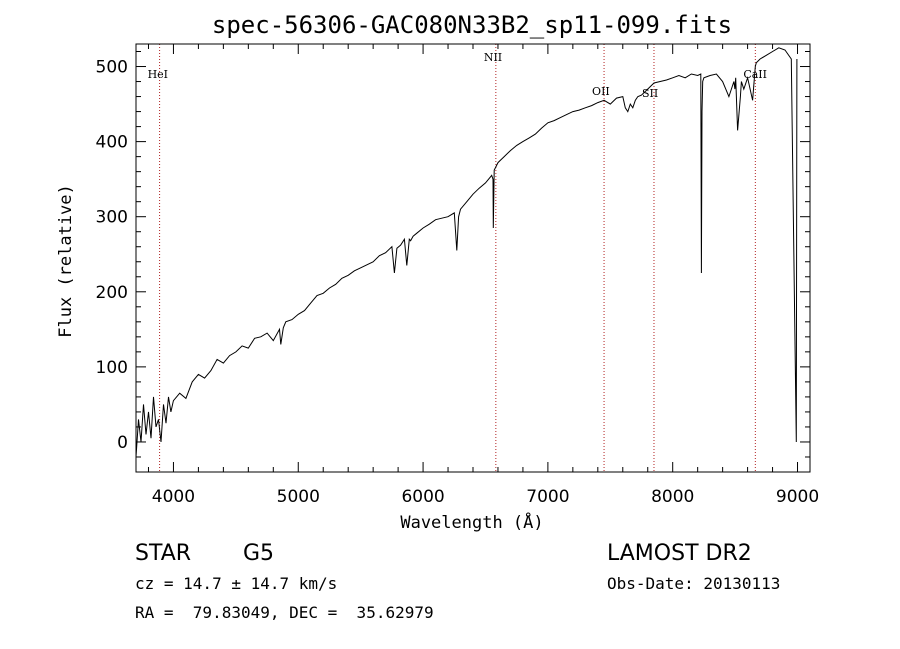 This screenshot has width=900, height=649. I want to click on y-tick-label: 200, so click(112, 293).